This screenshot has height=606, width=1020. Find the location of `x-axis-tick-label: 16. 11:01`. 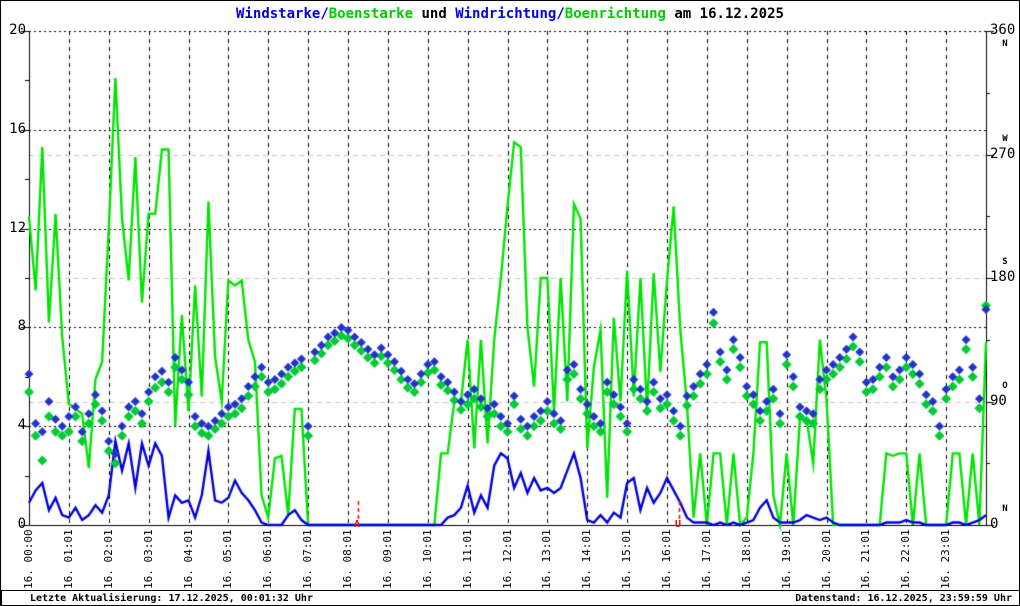

x-axis-tick-label: 16. 11:01 is located at coordinates (467, 559).